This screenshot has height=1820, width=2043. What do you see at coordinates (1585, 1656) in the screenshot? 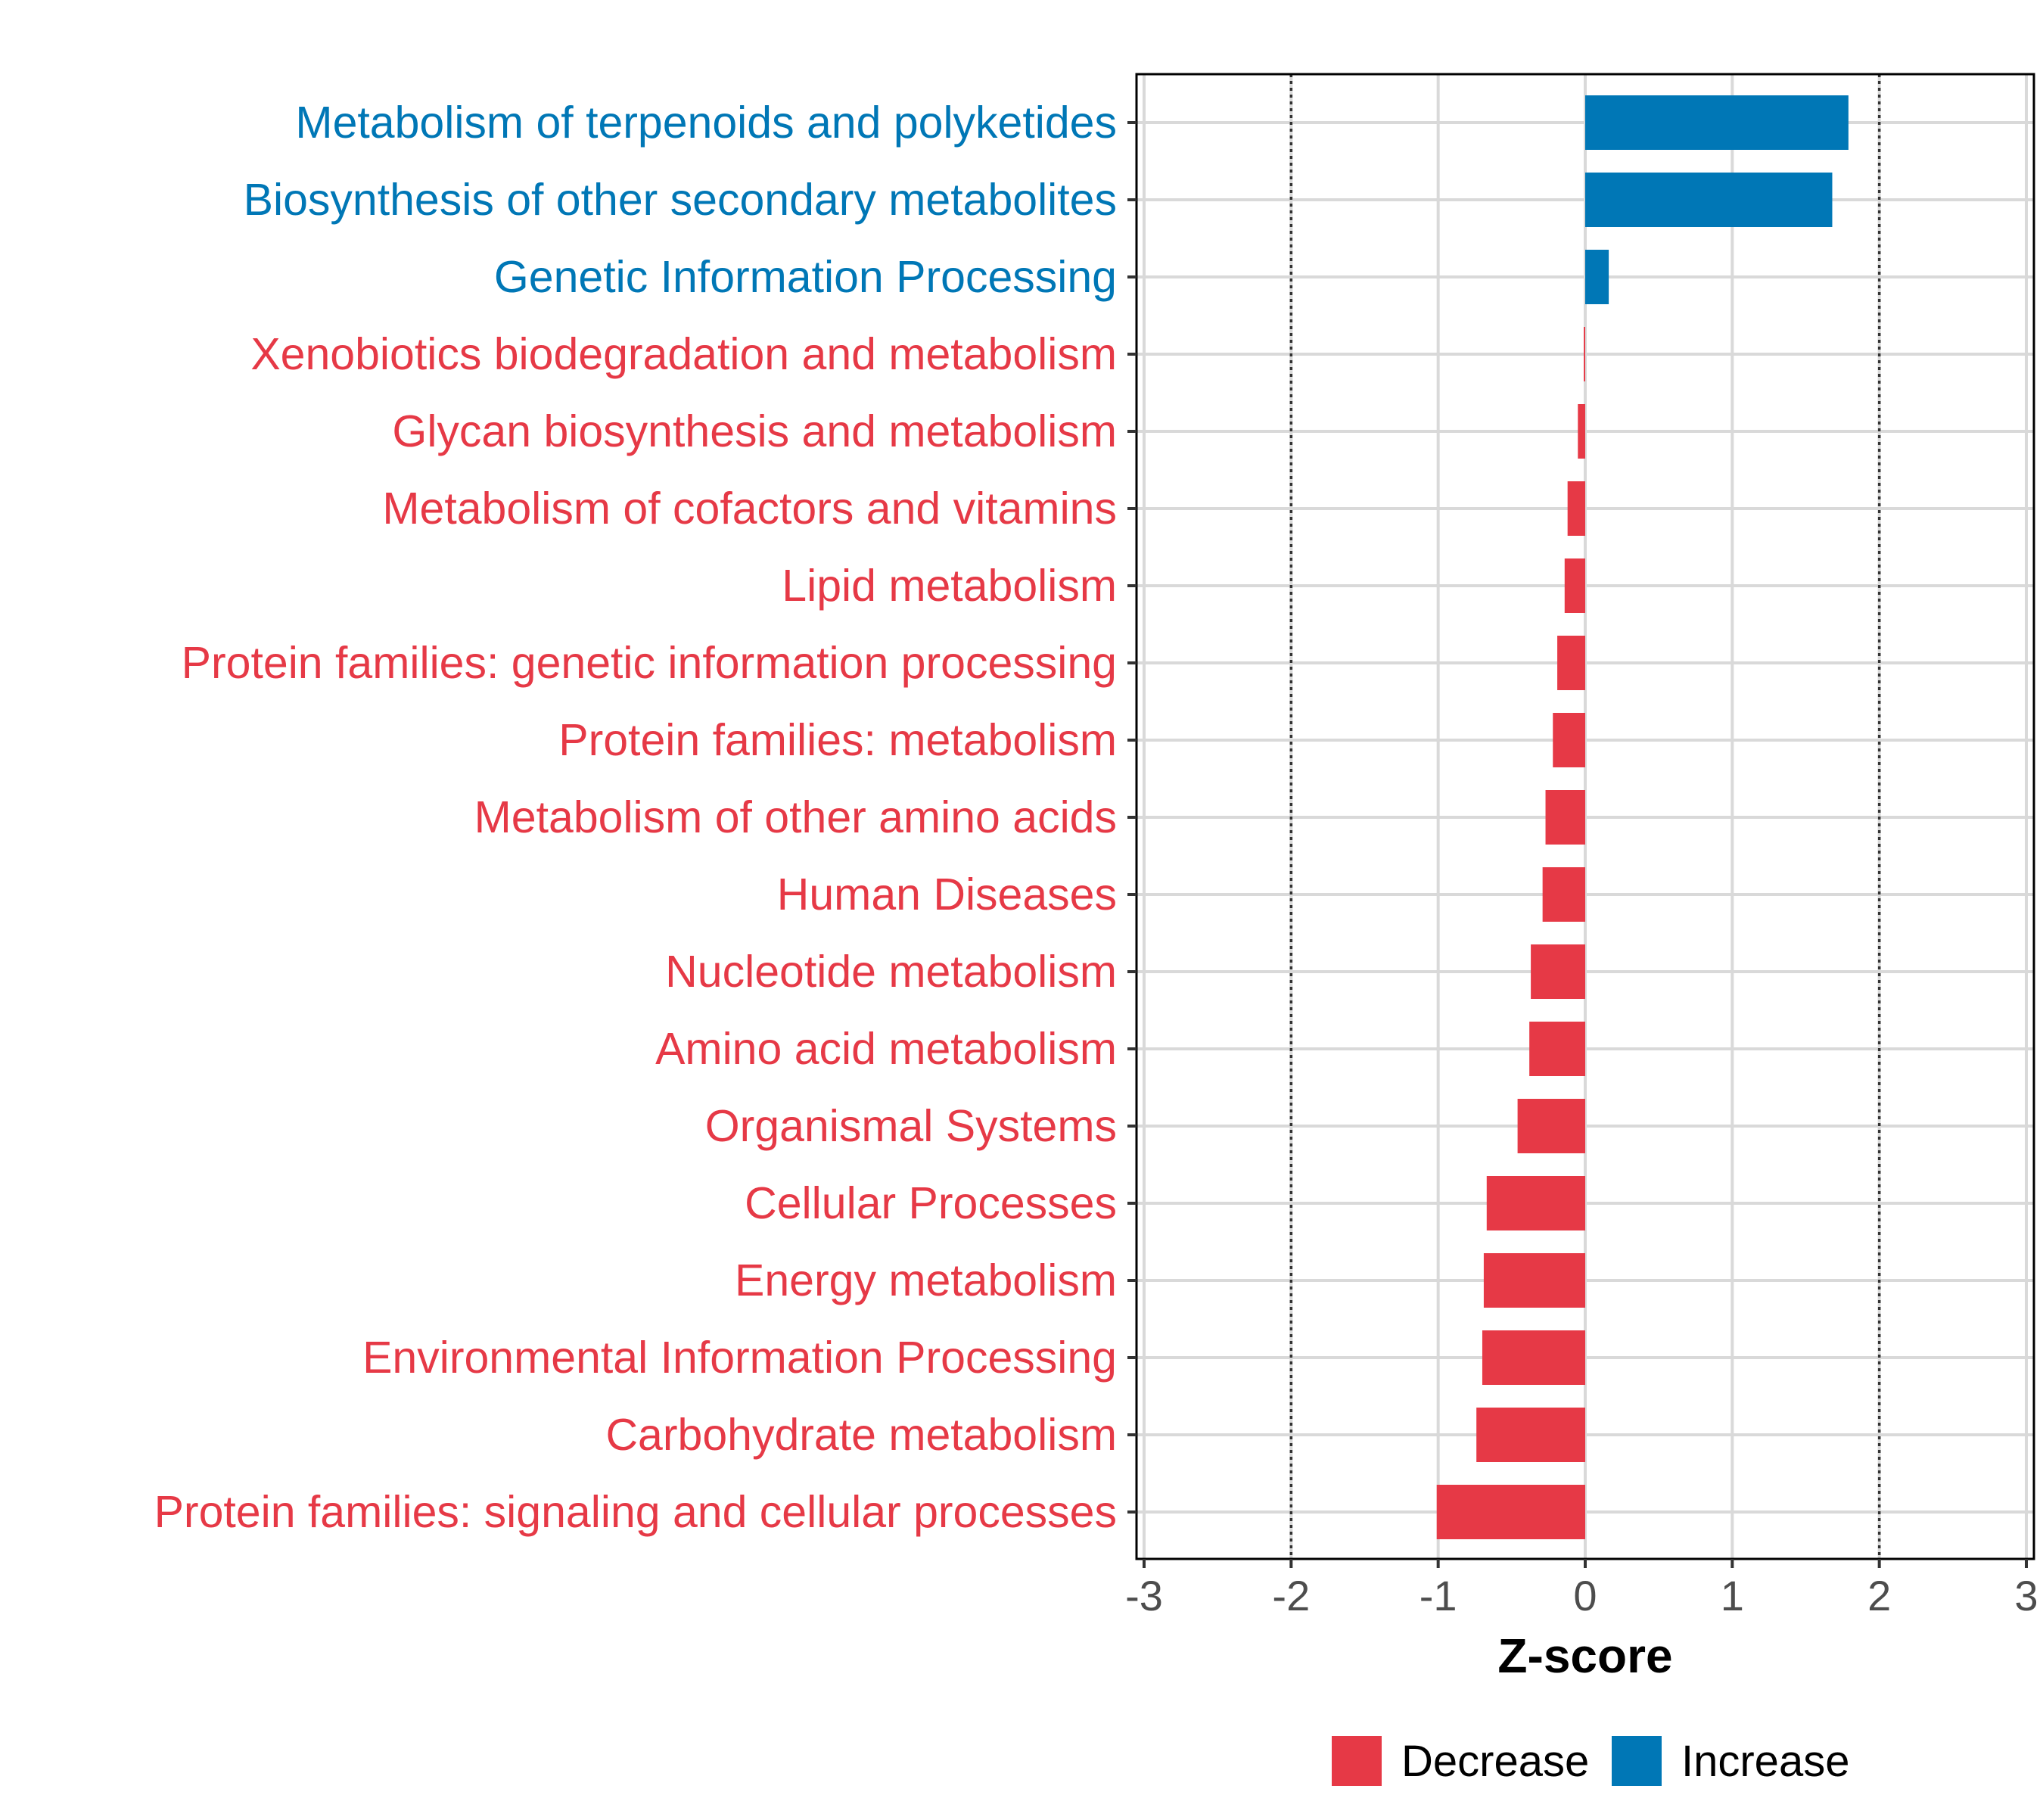
I see `x-axis-title: Z-score` at bounding box center [1585, 1656].